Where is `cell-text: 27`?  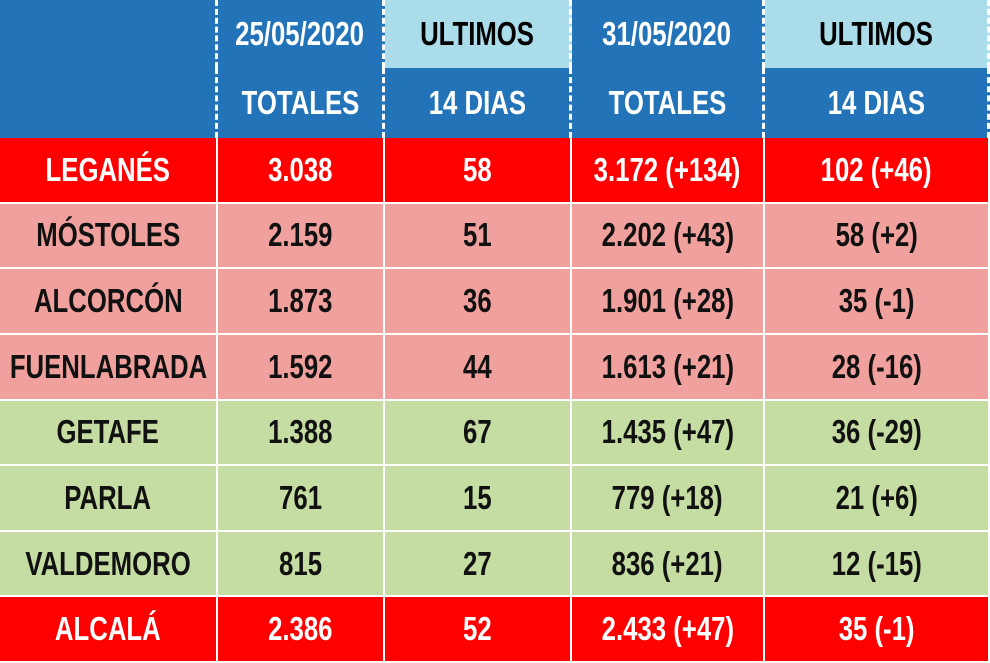
cell-text: 27 is located at coordinates (477, 563).